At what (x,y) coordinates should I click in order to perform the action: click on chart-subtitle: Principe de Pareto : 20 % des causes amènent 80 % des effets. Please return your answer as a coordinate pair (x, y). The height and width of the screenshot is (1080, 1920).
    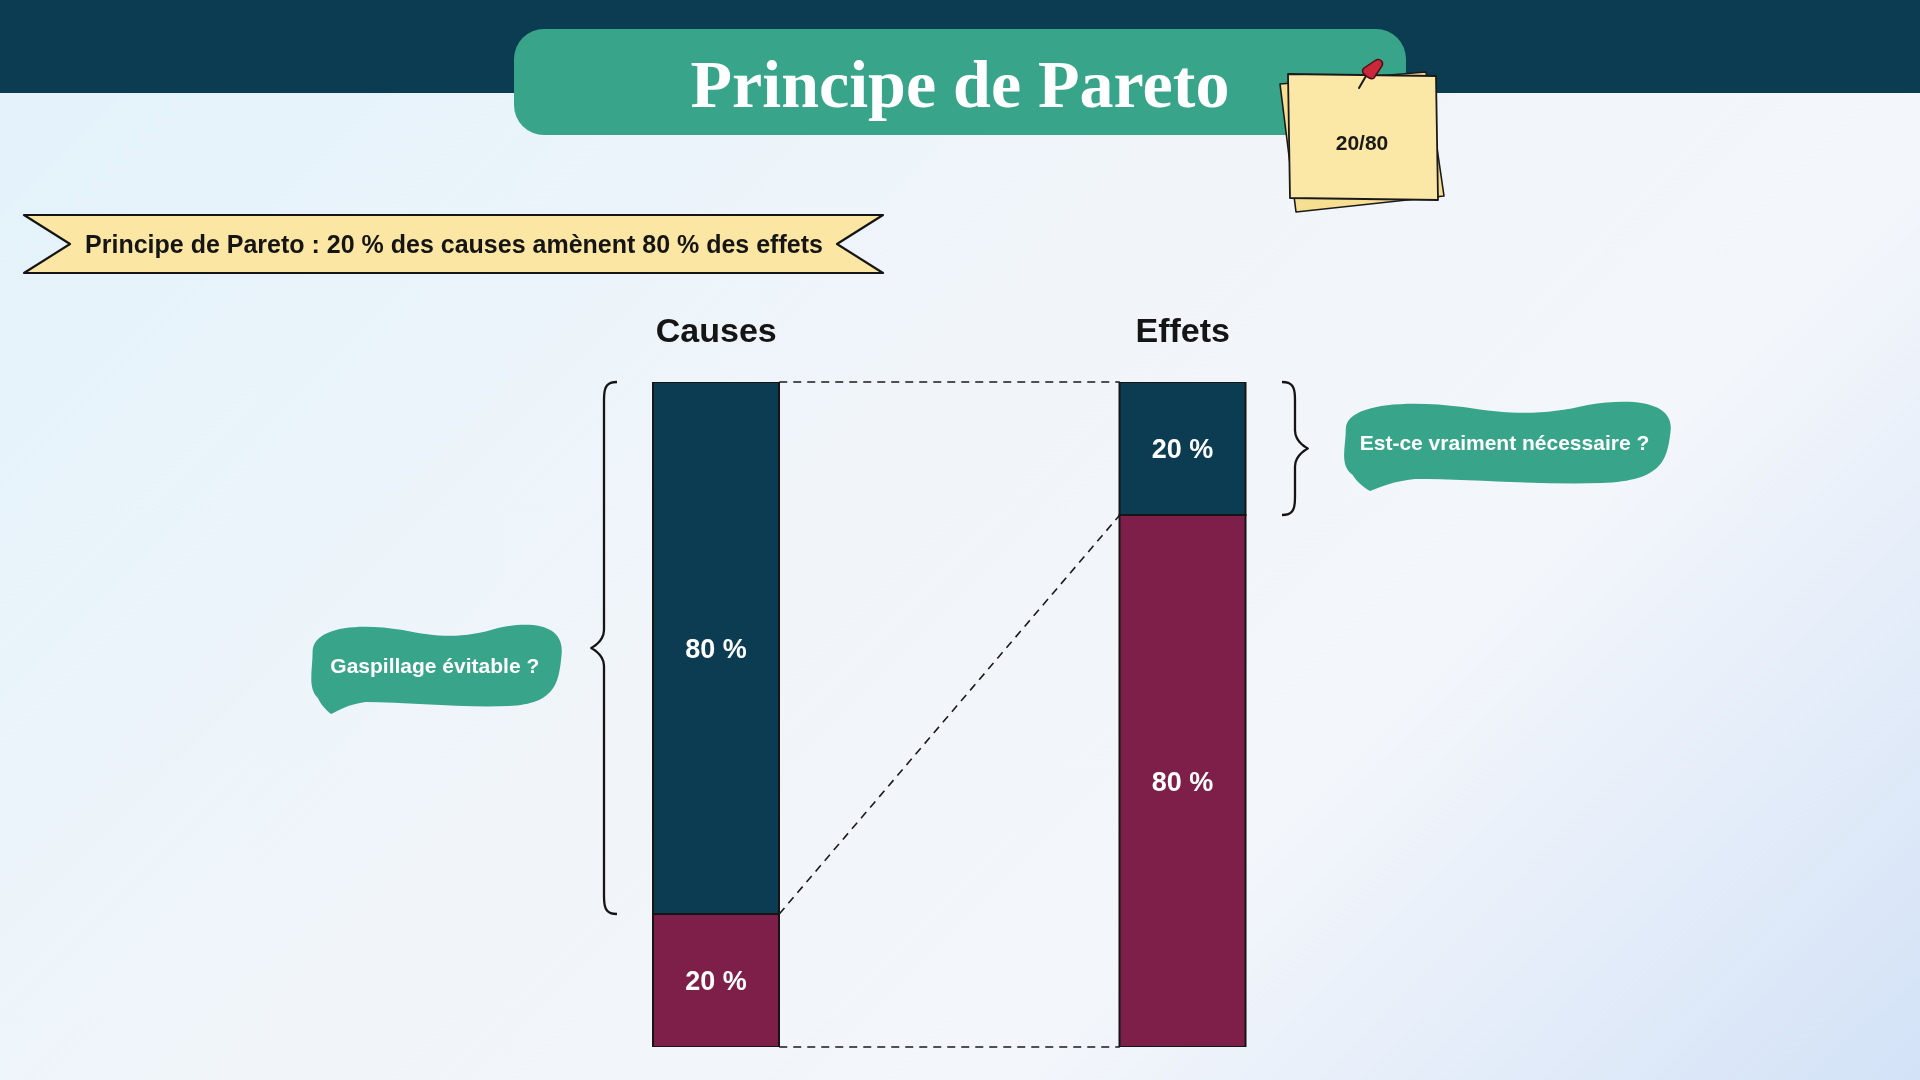
    Looking at the image, I should click on (454, 244).